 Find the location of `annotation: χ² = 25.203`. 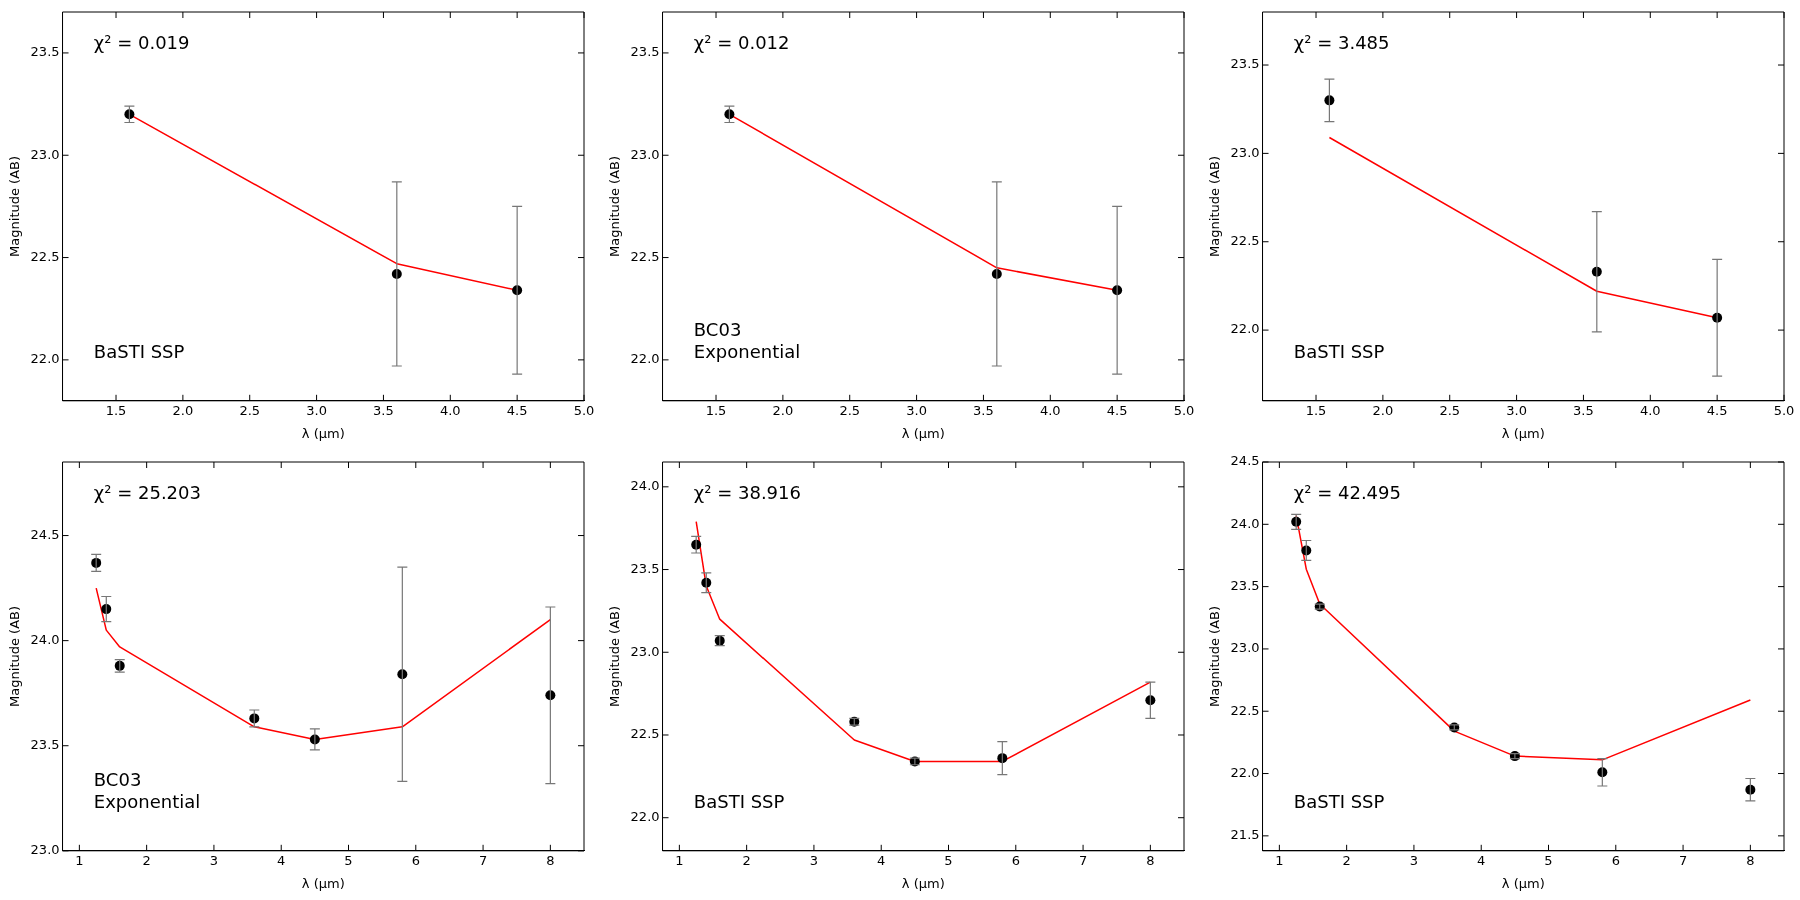

annotation: χ² = 25.203 is located at coordinates (147, 492).